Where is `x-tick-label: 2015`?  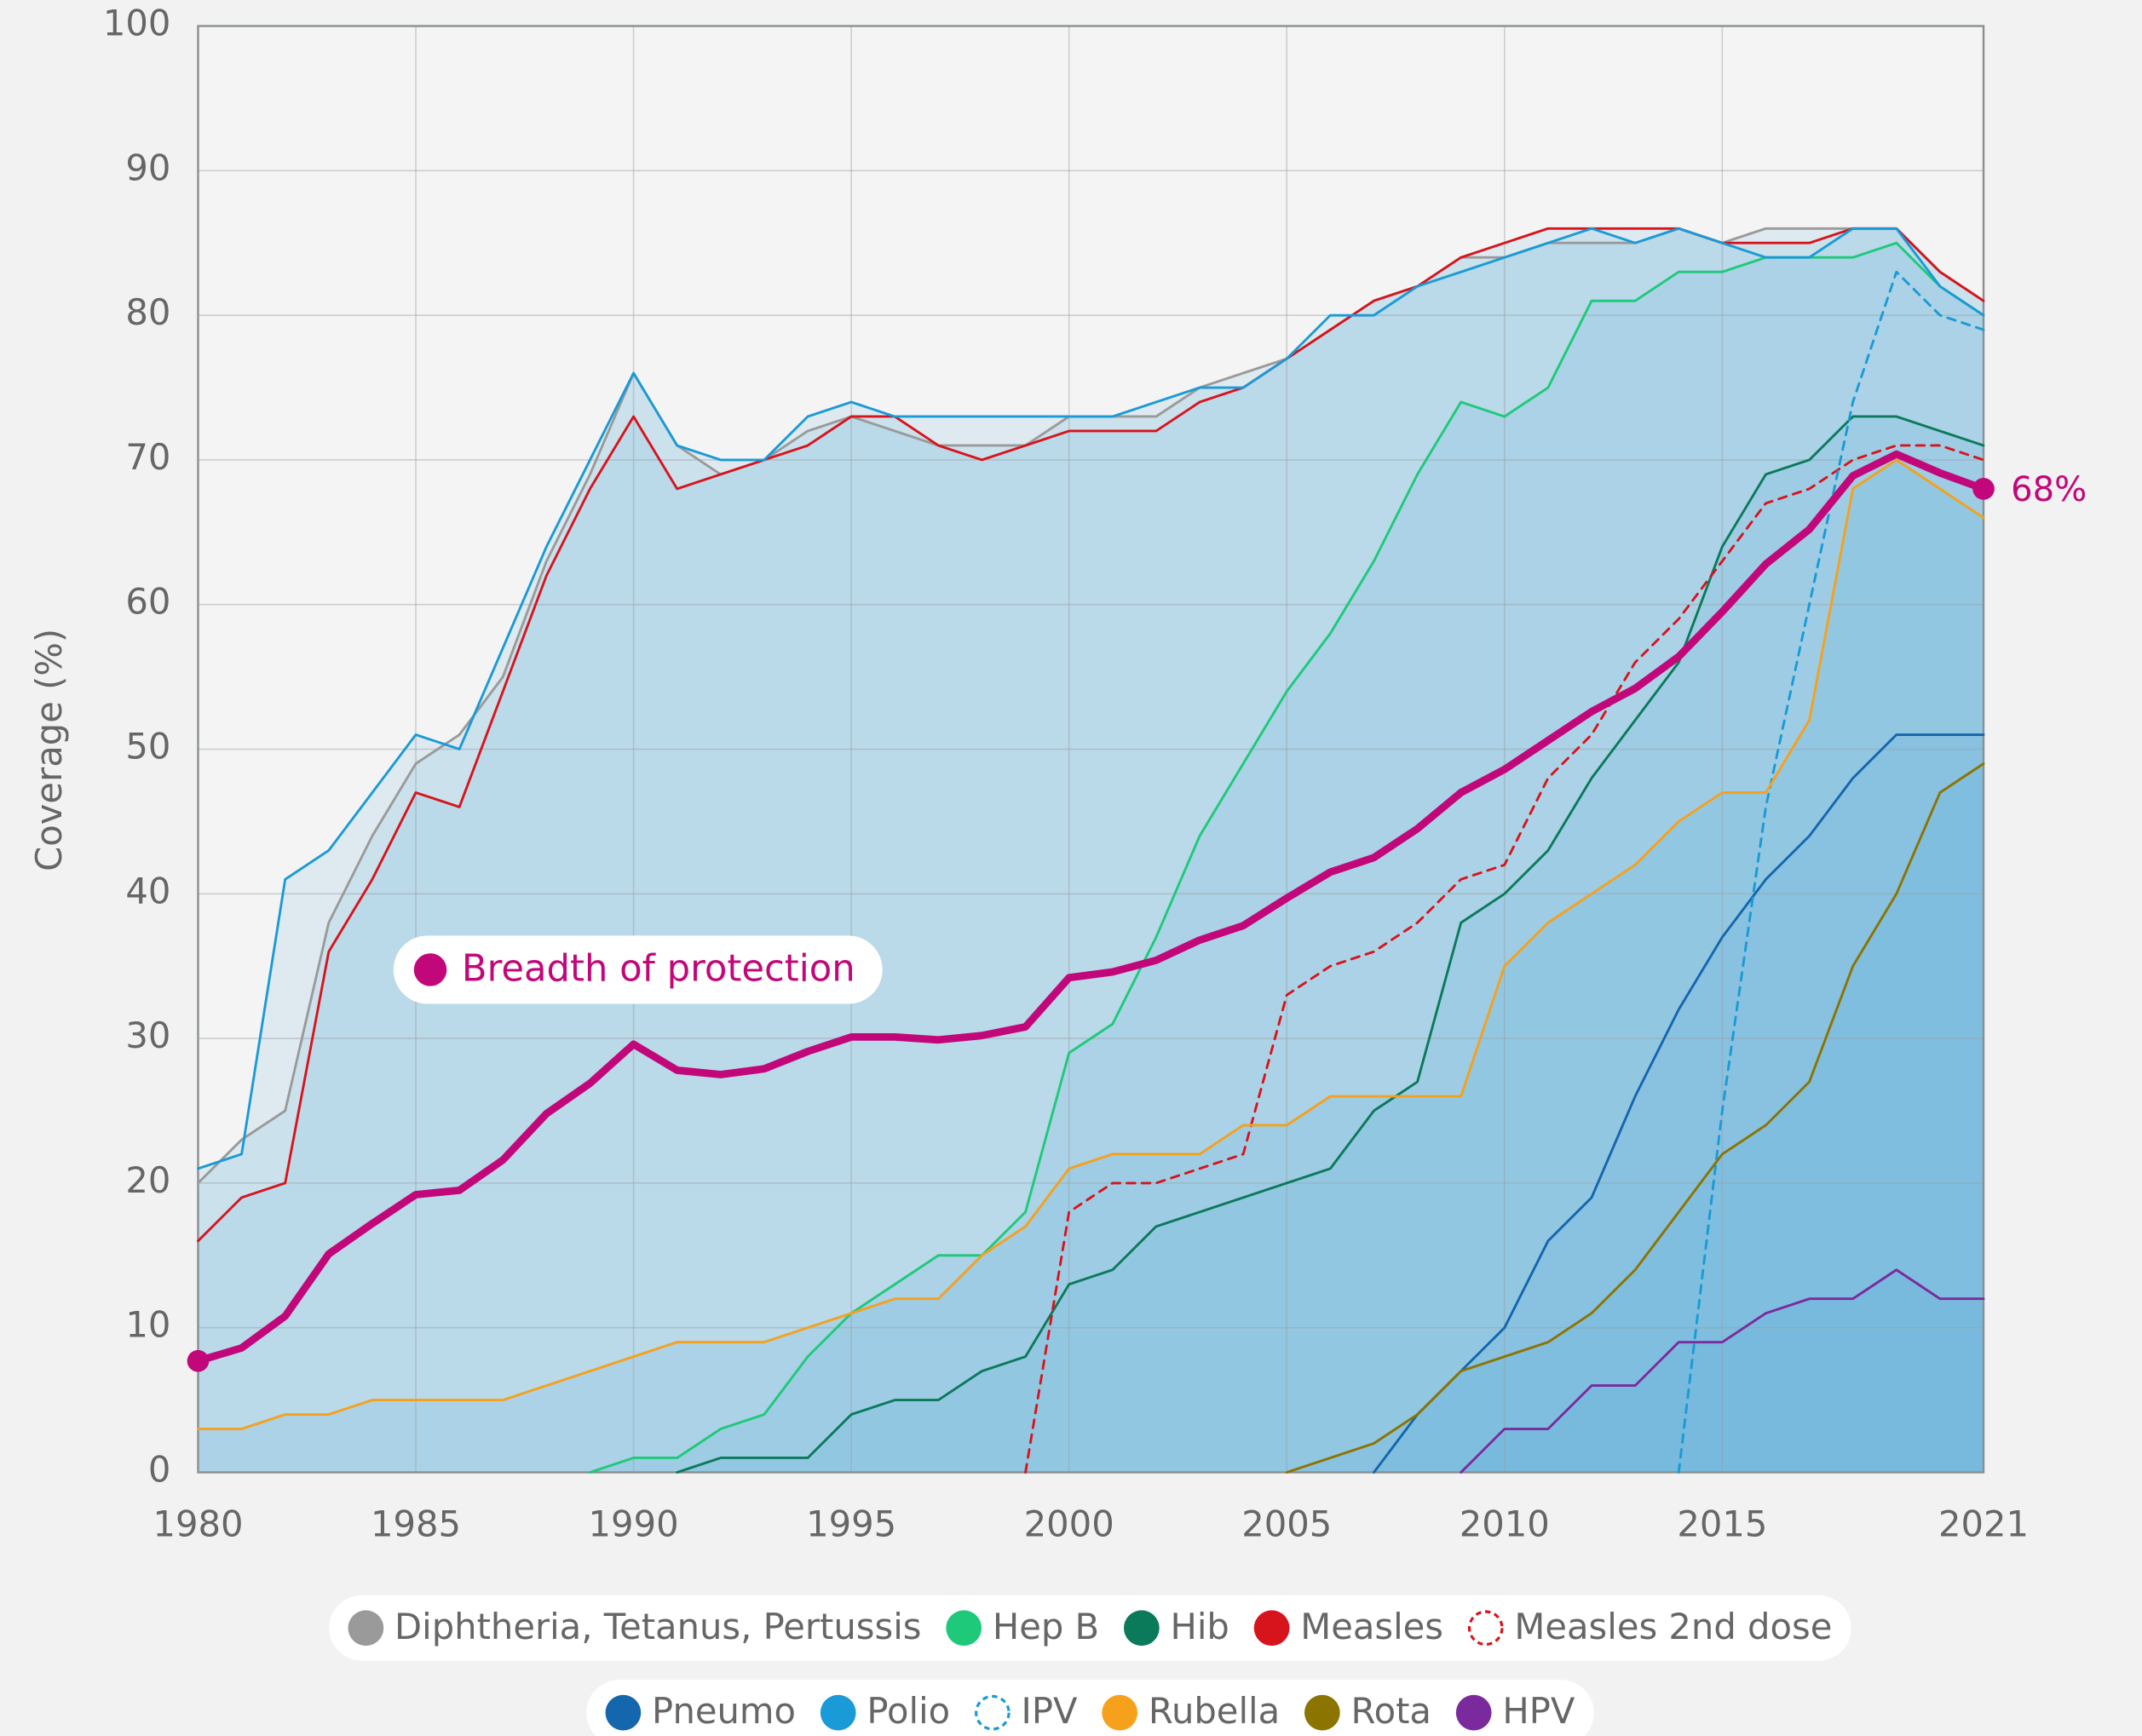 x-tick-label: 2015 is located at coordinates (1722, 1524).